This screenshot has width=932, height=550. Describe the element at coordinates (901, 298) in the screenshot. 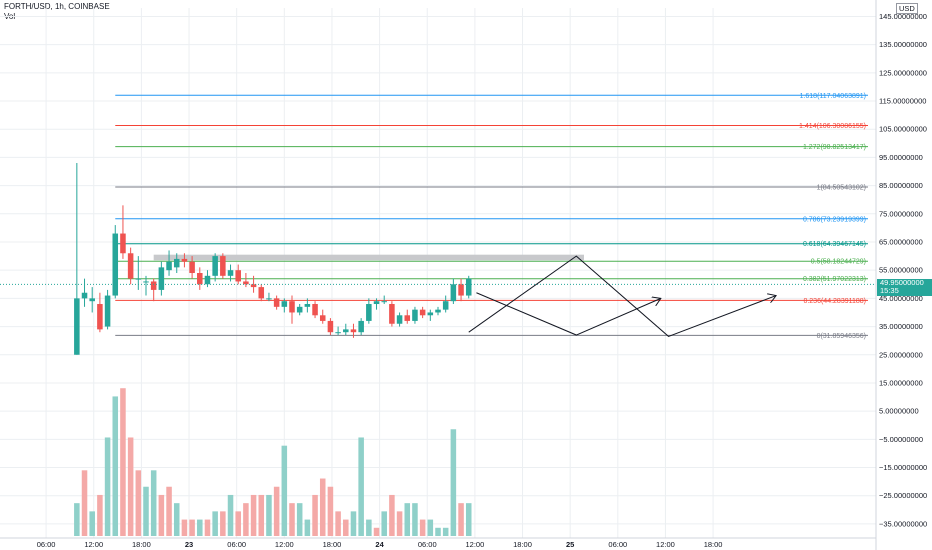

I see `price-tick-label: 45.00000000` at that location.